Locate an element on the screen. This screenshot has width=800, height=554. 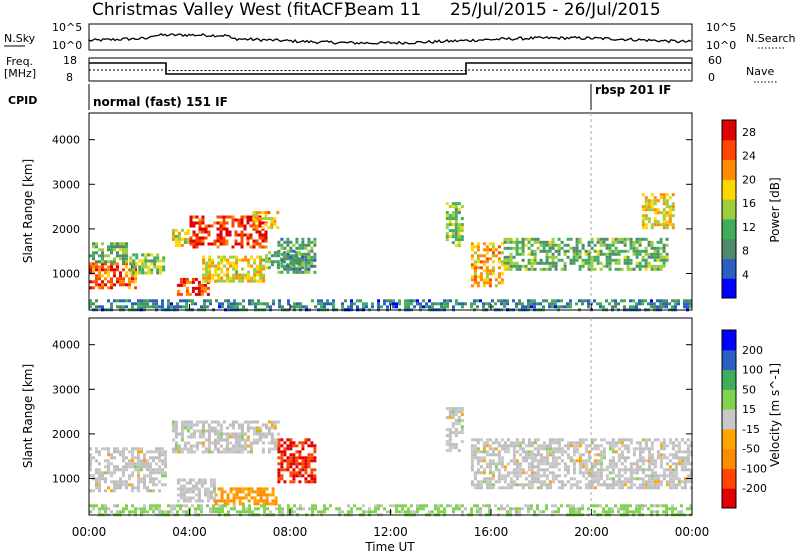
colorbar-swatch is located at coordinates (729, 458).